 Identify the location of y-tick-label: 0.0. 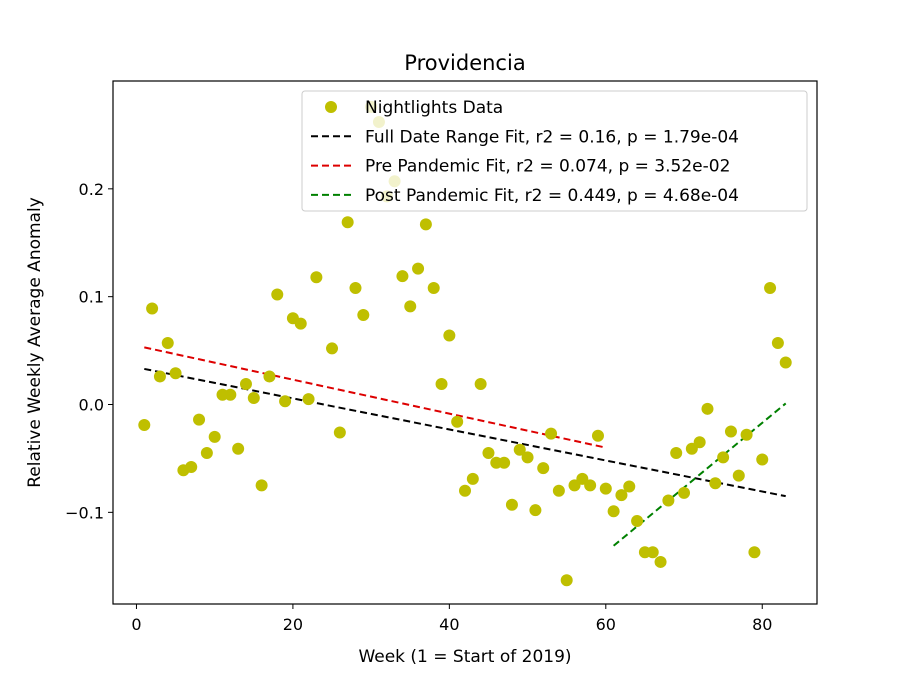
(91, 405).